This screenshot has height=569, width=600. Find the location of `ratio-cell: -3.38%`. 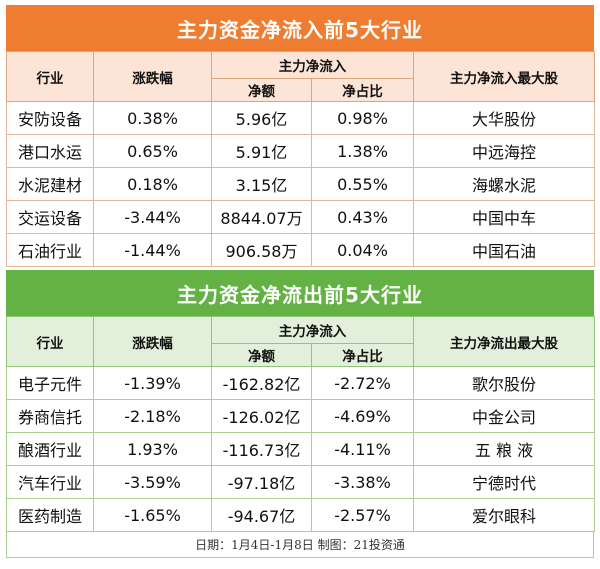

ratio-cell: -3.38% is located at coordinates (362, 482).